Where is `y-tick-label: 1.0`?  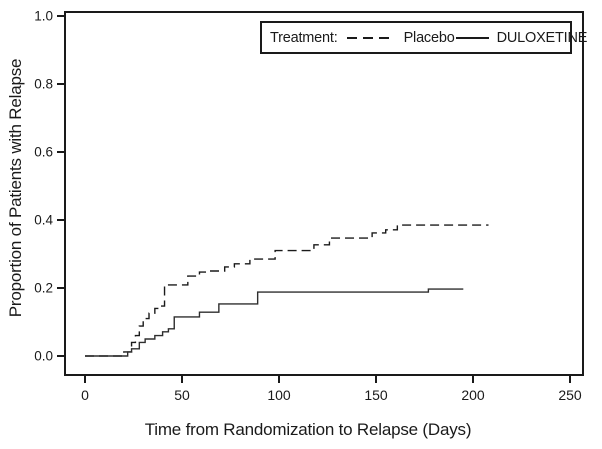 y-tick-label: 1.0 is located at coordinates (43, 16).